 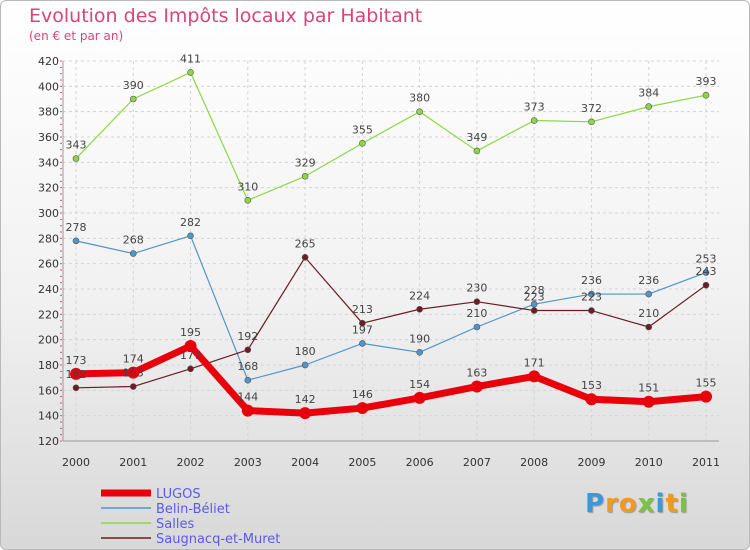 I want to click on y-tick-label: 380, so click(x=48, y=112).